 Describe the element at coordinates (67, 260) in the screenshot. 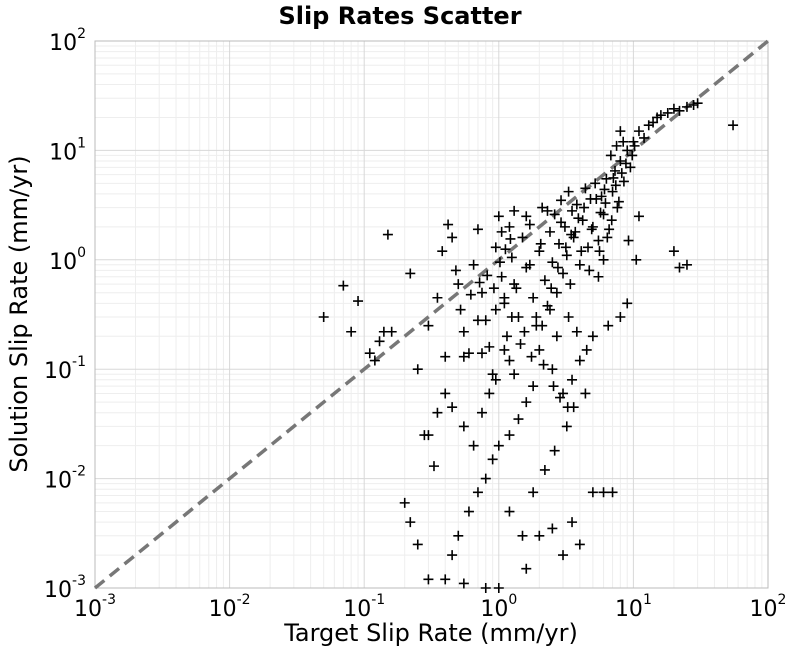

I see `y-tick-label: 10⁰` at that location.